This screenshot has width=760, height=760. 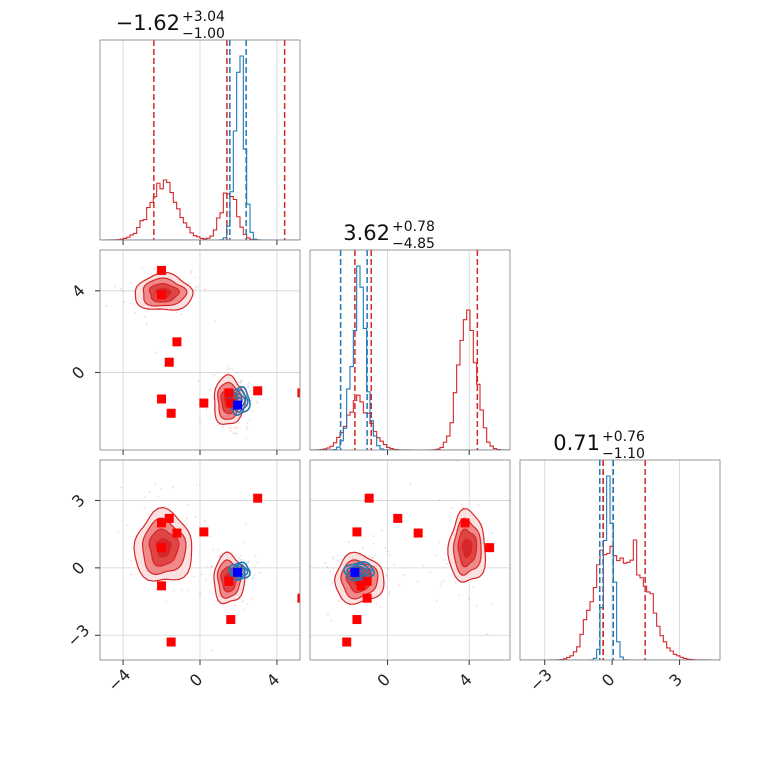 I want to click on x-tick-label-1-1: 0, so click(x=196, y=680).